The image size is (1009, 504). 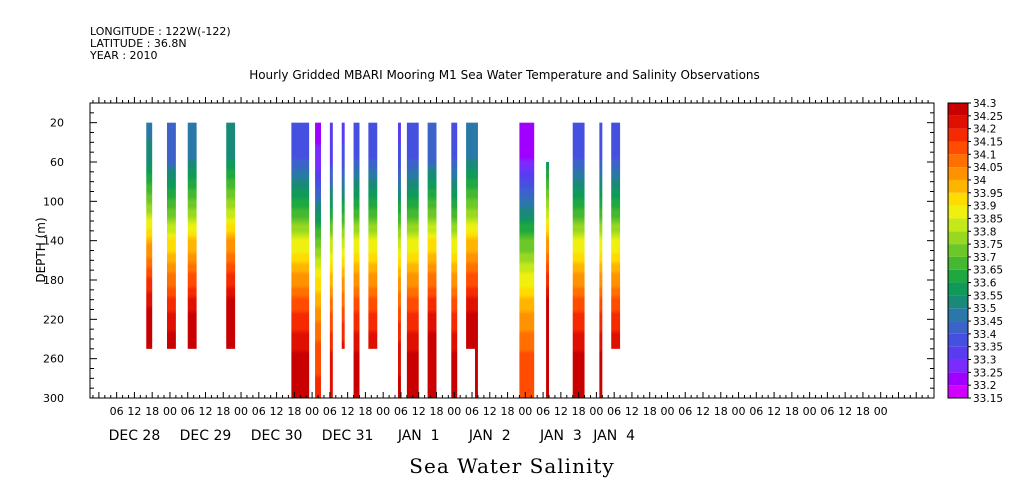 I want to click on y-tick-label: 60, so click(x=57, y=162).